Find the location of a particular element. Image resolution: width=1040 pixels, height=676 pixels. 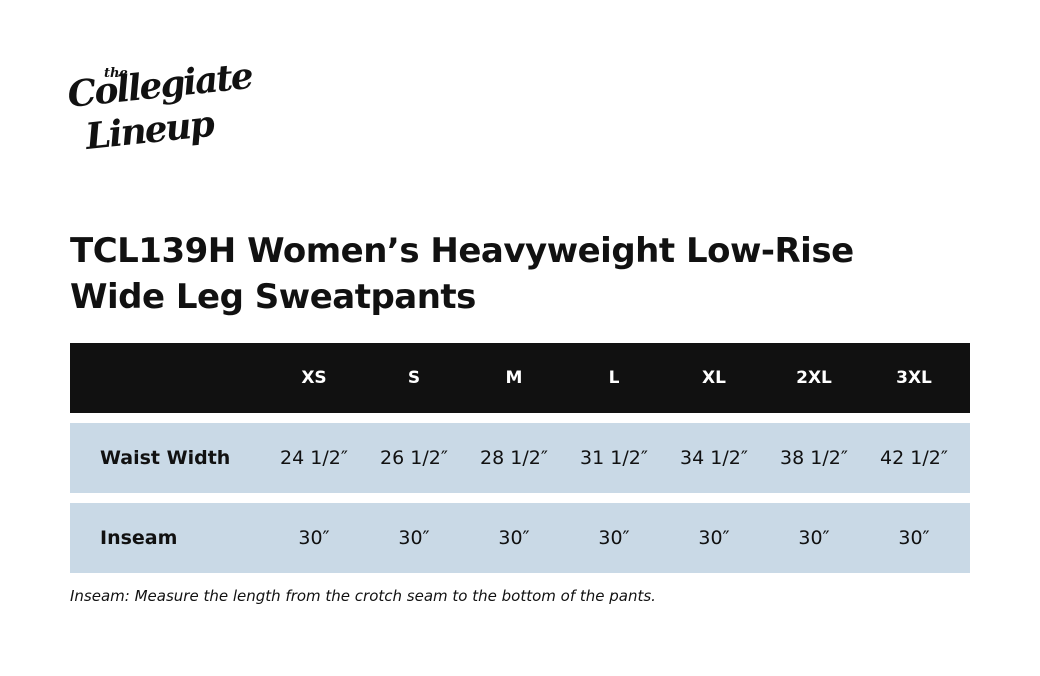

table-cell: 34 1/2″ is located at coordinates (714, 458).